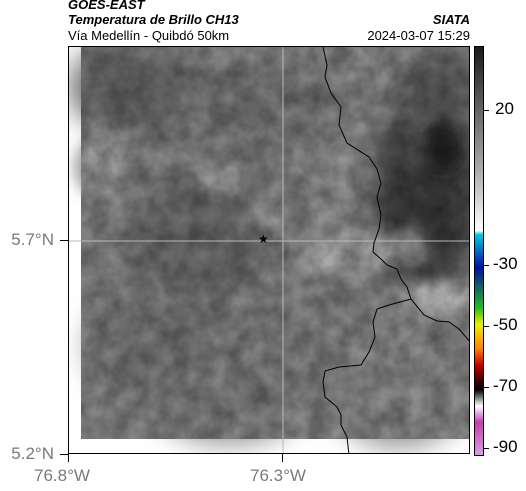 The image size is (526, 491). I want to click on satellite-title: GOES-EAST, so click(106, 6).